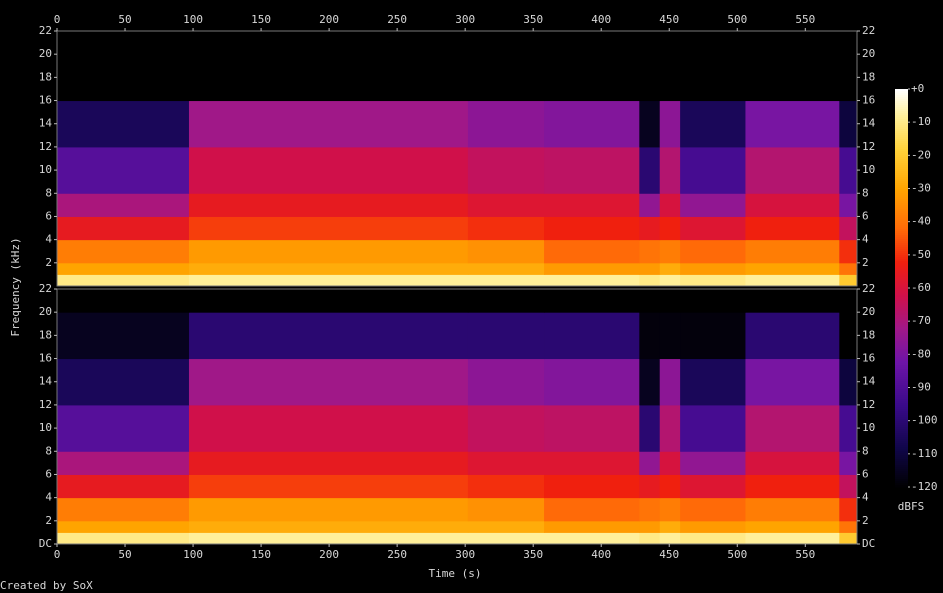 Image resolution: width=943 pixels, height=593 pixels. What do you see at coordinates (48, 215) in the screenshot?
I see `y-tick-label: 6` at bounding box center [48, 215].